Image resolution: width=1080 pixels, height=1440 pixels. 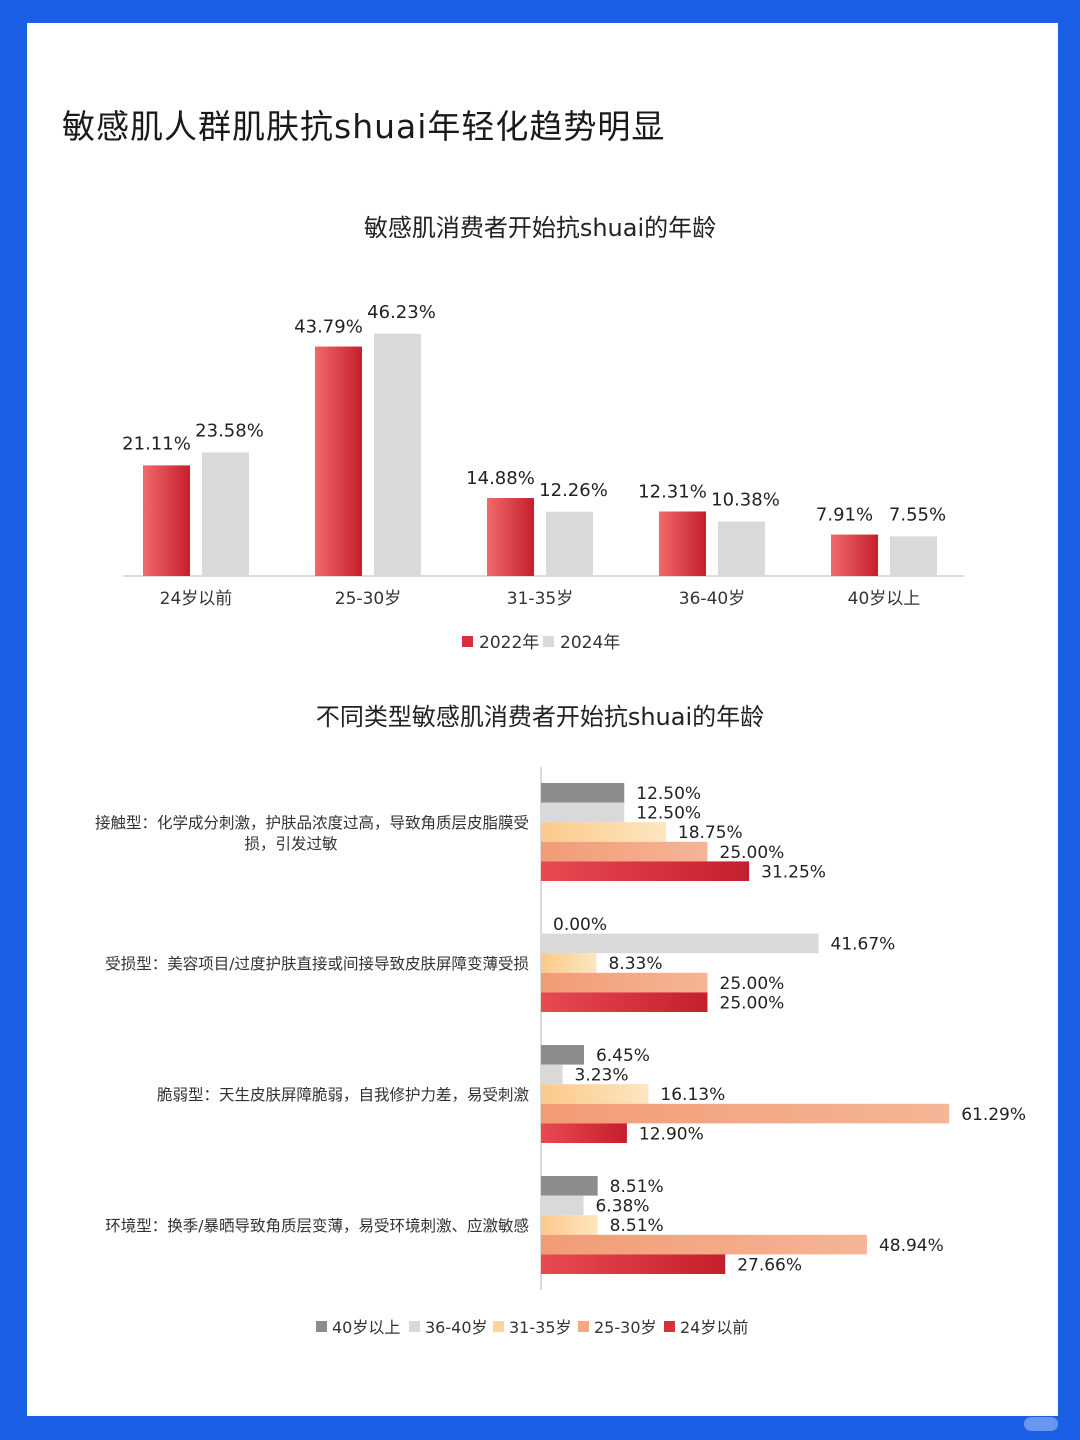 I want to click on bar-2024年-24岁以前, so click(x=225, y=514).